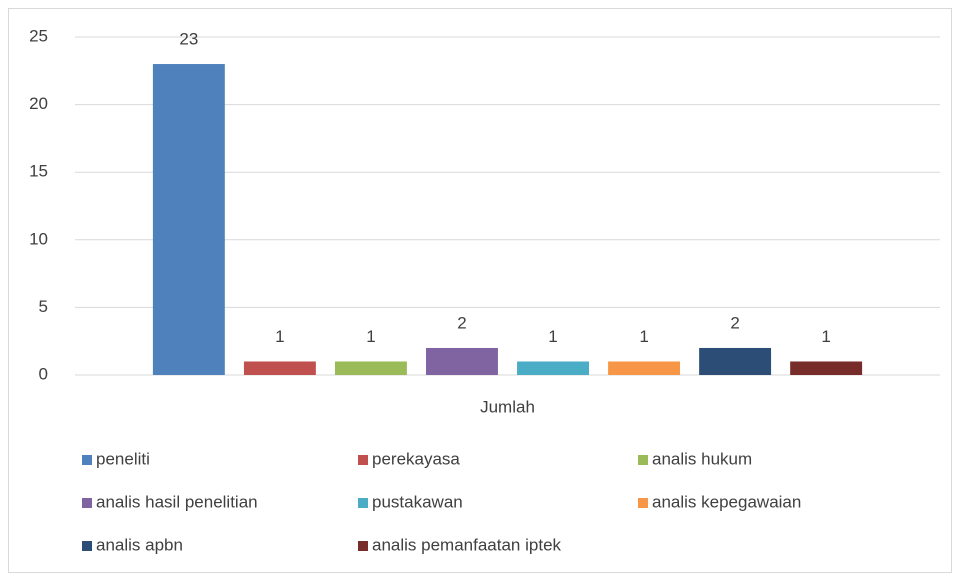 Image resolution: width=960 pixels, height=581 pixels. What do you see at coordinates (43, 306) in the screenshot?
I see `y-tick-label: 5` at bounding box center [43, 306].